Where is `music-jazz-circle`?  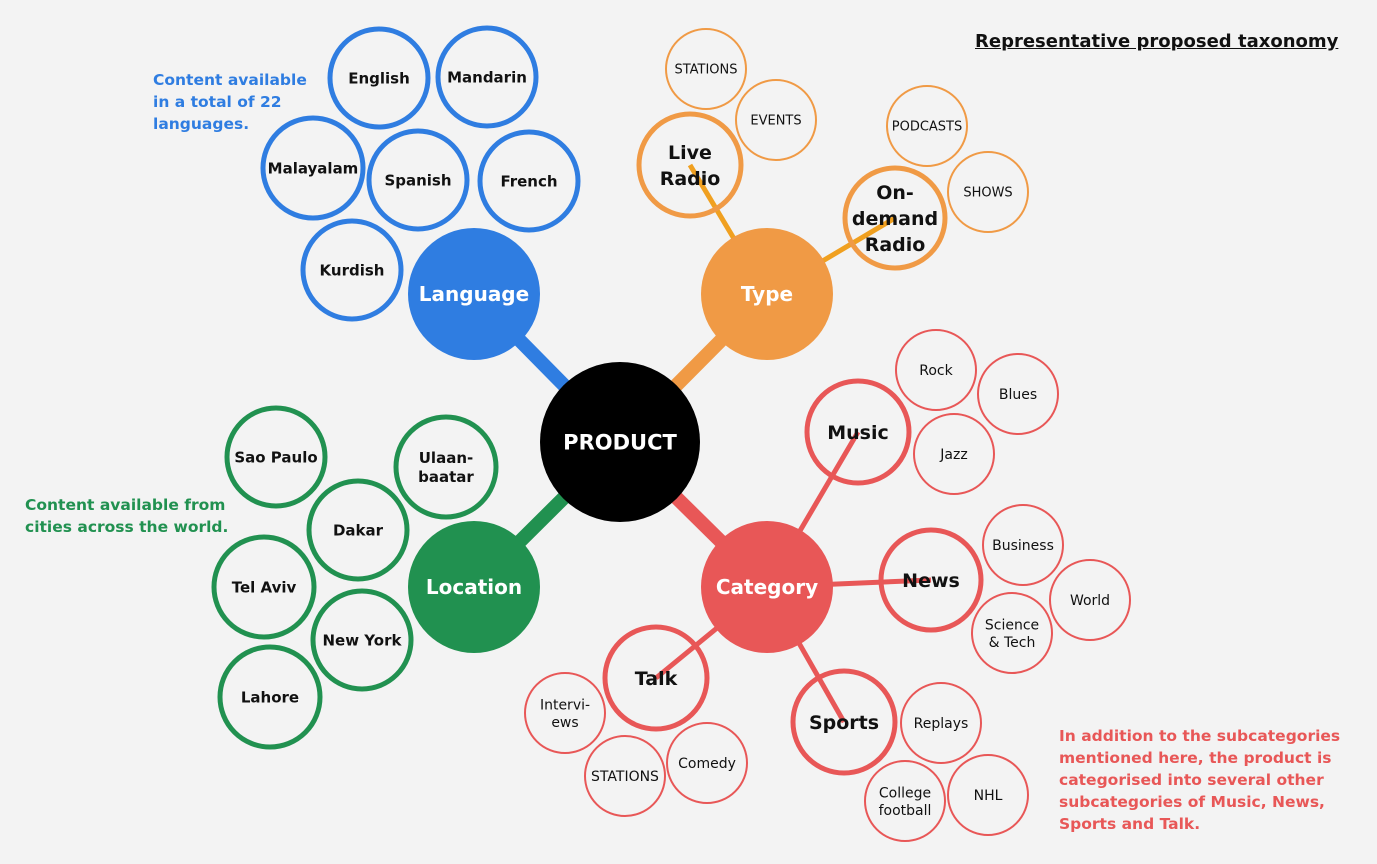 music-jazz-circle is located at coordinates (954, 454).